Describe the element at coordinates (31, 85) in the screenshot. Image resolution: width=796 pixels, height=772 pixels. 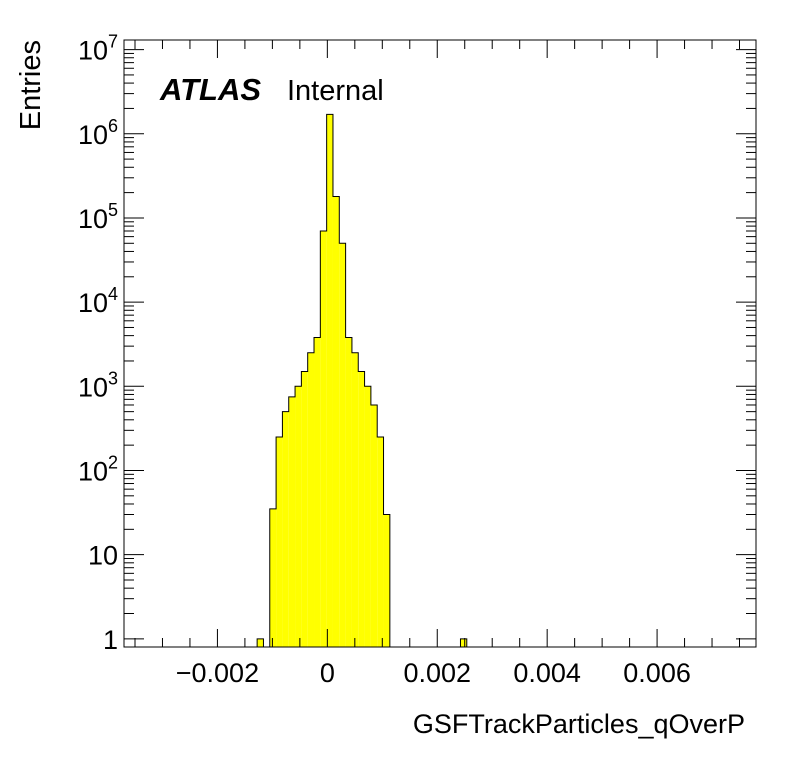
I see `y-axis-title: Entries` at that location.